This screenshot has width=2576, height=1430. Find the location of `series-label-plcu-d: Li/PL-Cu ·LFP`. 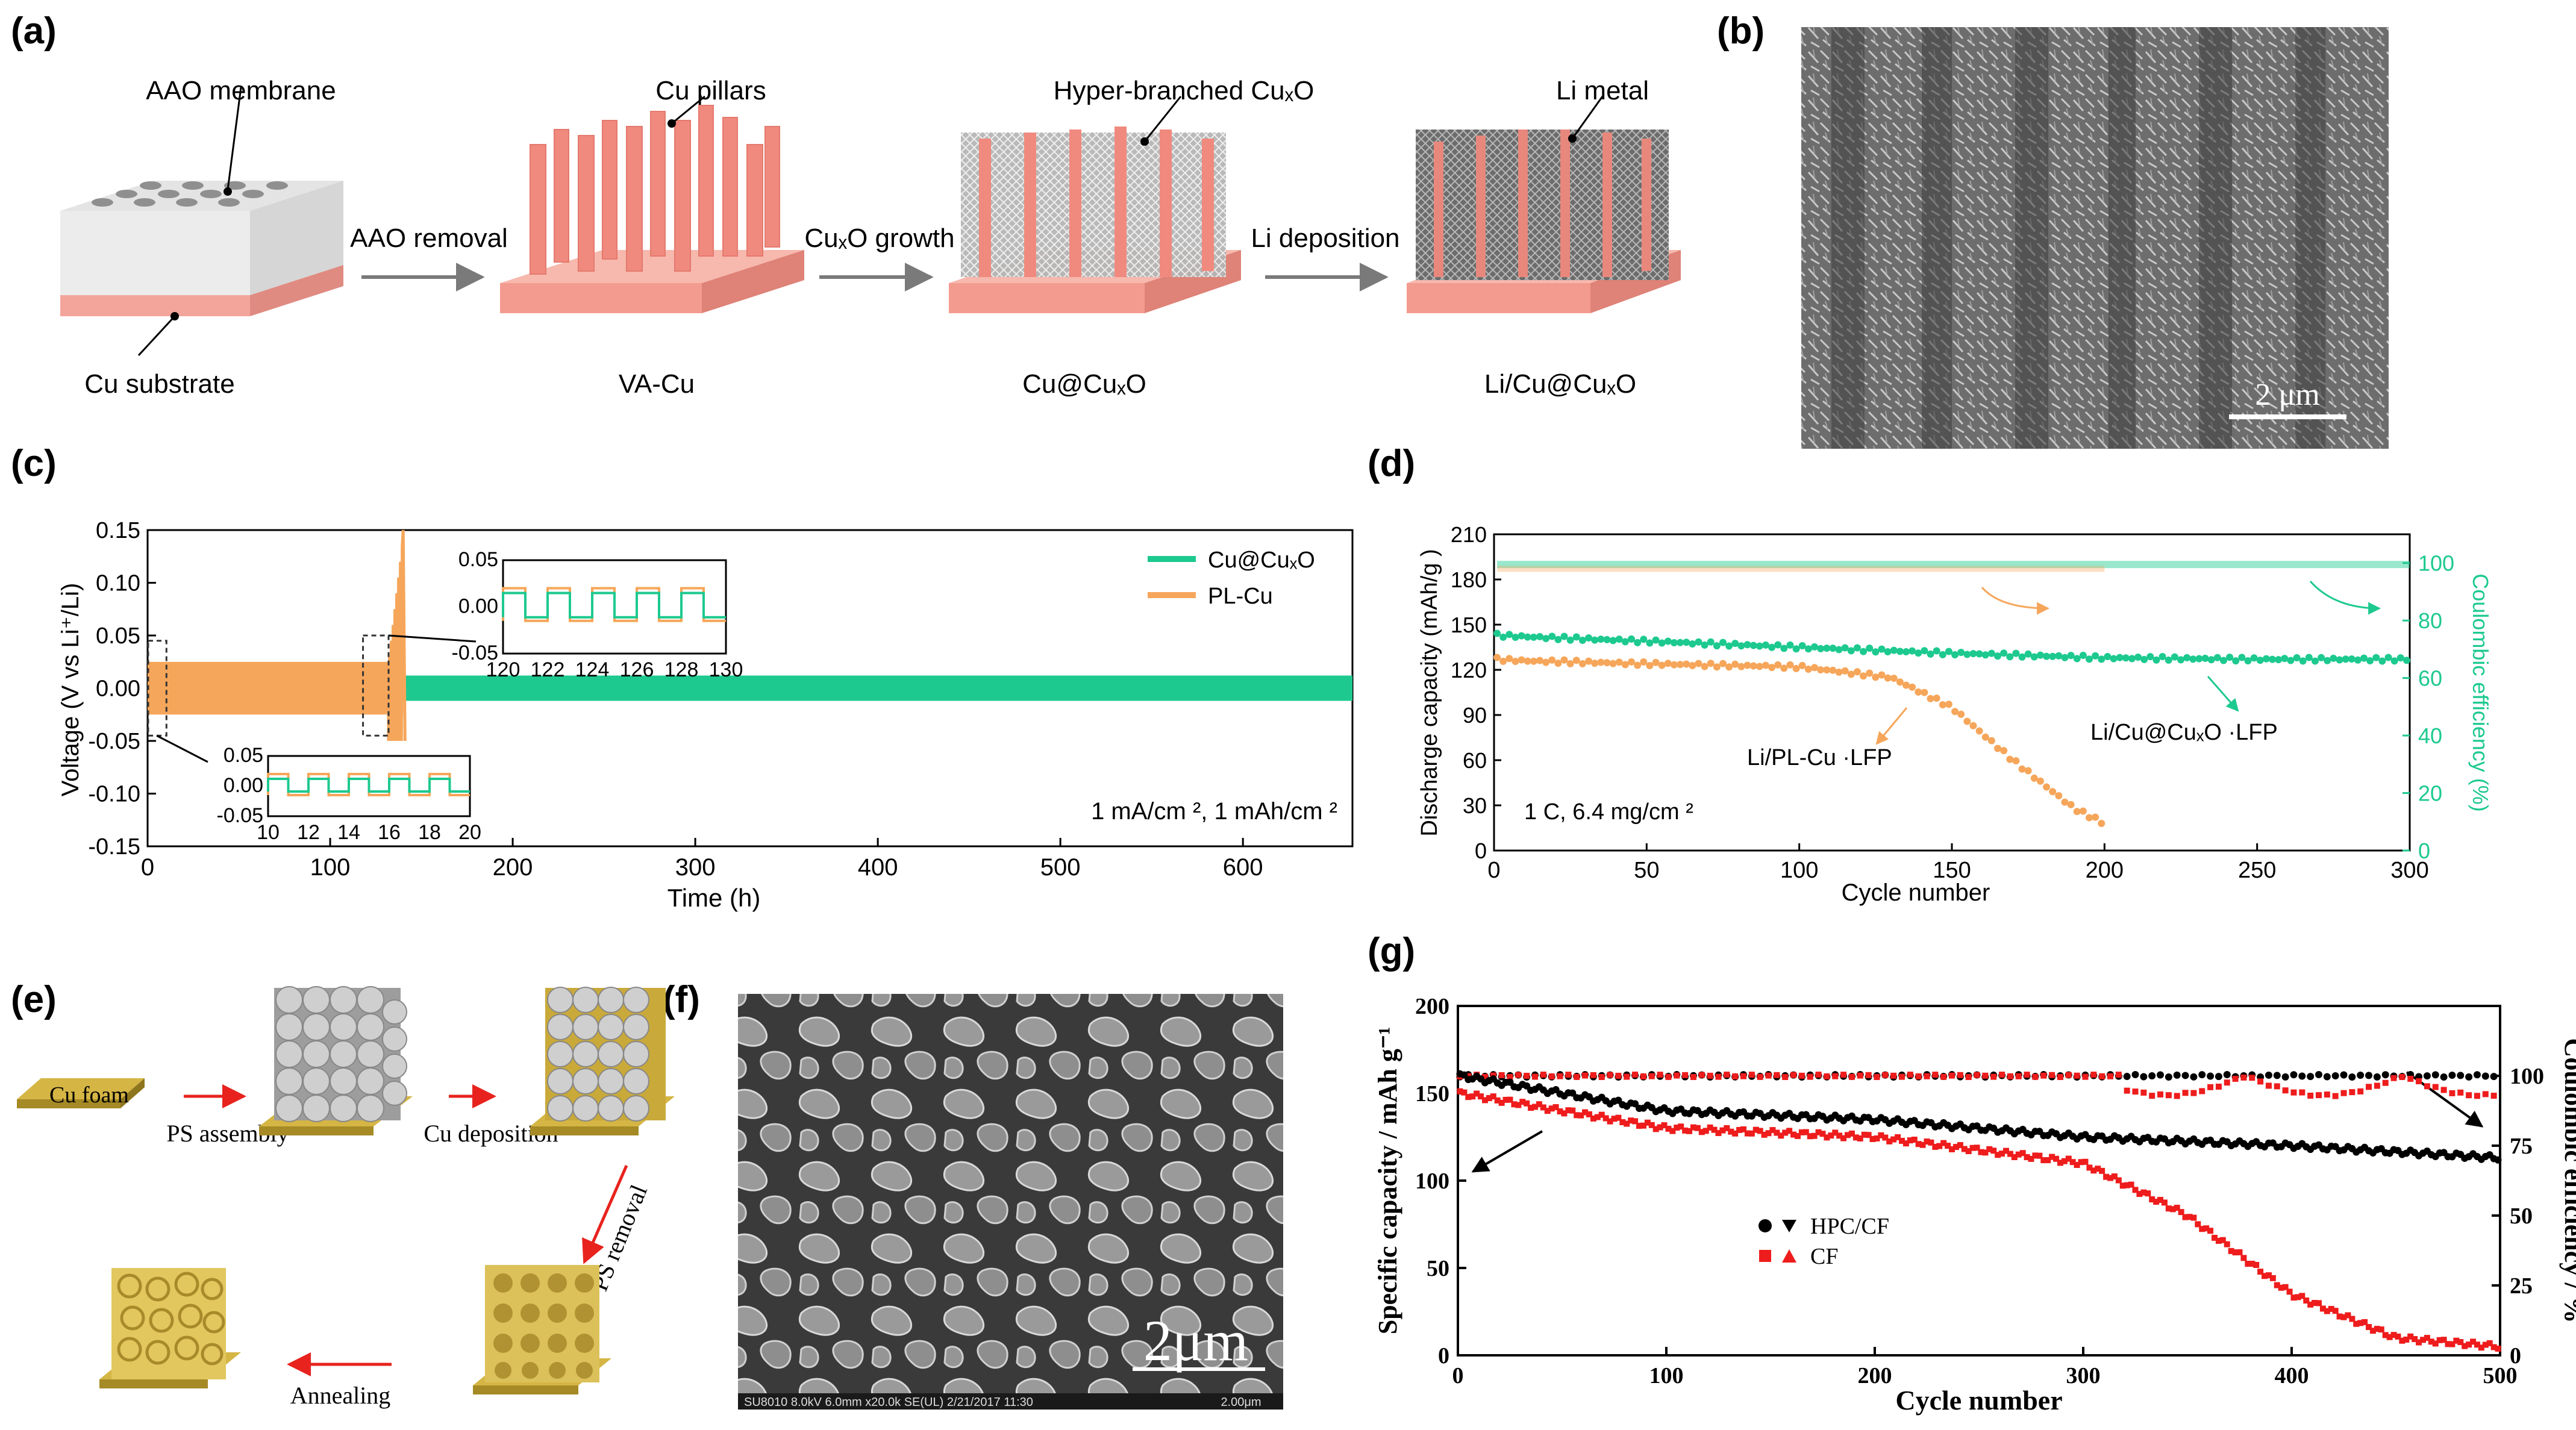

series-label-plcu-d: Li/PL-Cu ·LFP is located at coordinates (1820, 757).